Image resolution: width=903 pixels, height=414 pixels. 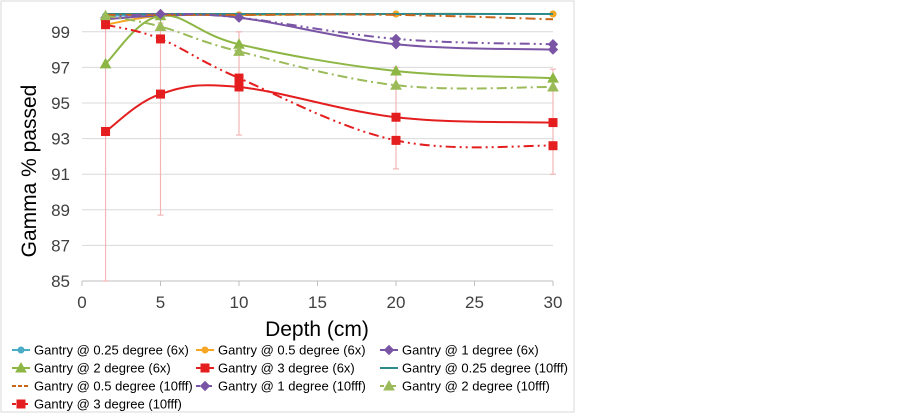 I want to click on legend-item: Gantry @ 0.25 degree (6x), so click(x=100, y=350).